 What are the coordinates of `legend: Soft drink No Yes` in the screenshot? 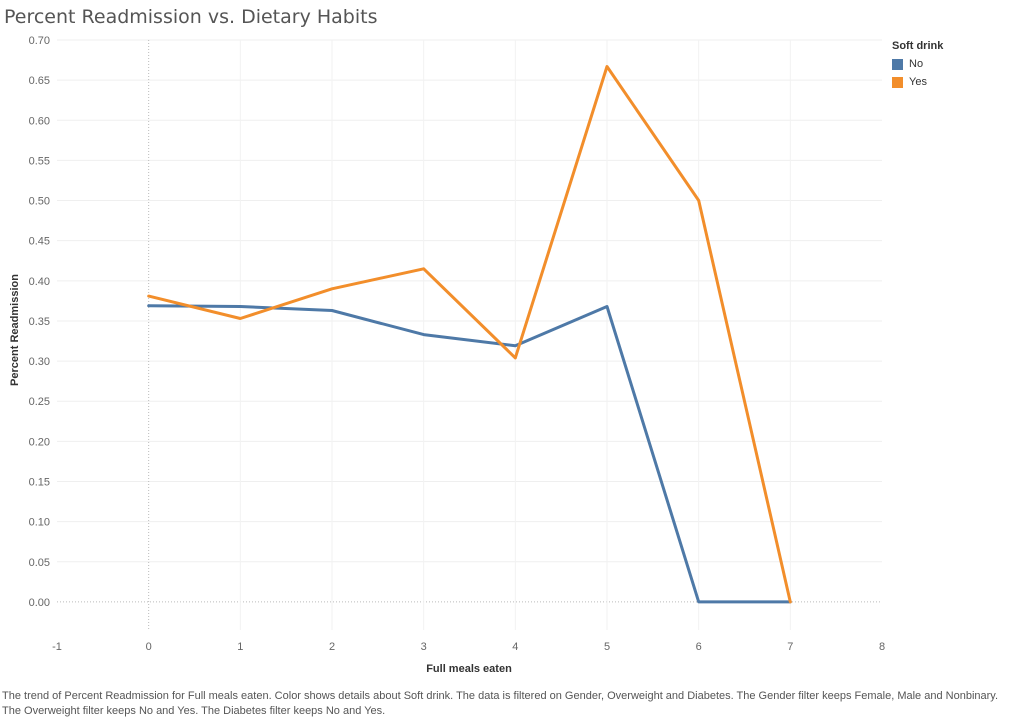 It's located at (917, 65).